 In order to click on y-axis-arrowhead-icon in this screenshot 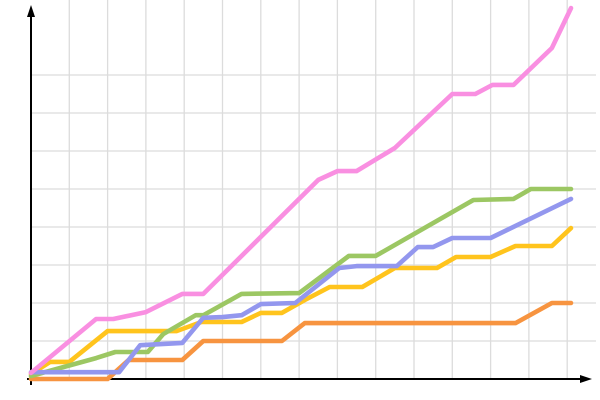, I will do `click(31, 11)`.